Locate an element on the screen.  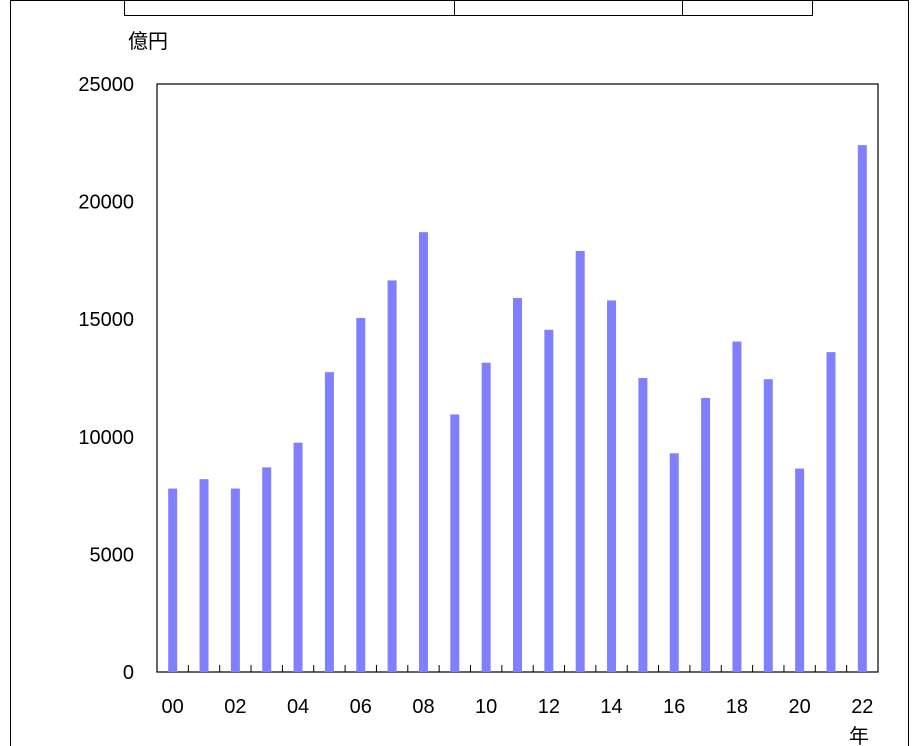
header-table-strip is located at coordinates (468, 8).